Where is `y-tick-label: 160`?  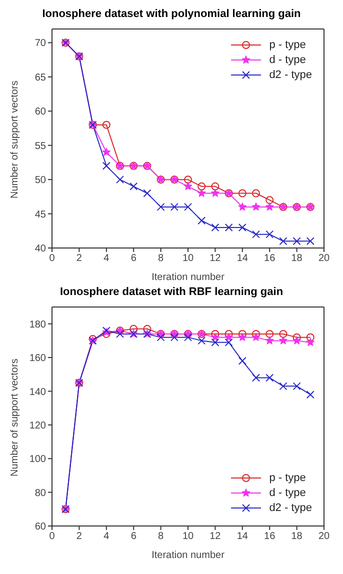
y-tick-label: 160 is located at coordinates (37, 358).